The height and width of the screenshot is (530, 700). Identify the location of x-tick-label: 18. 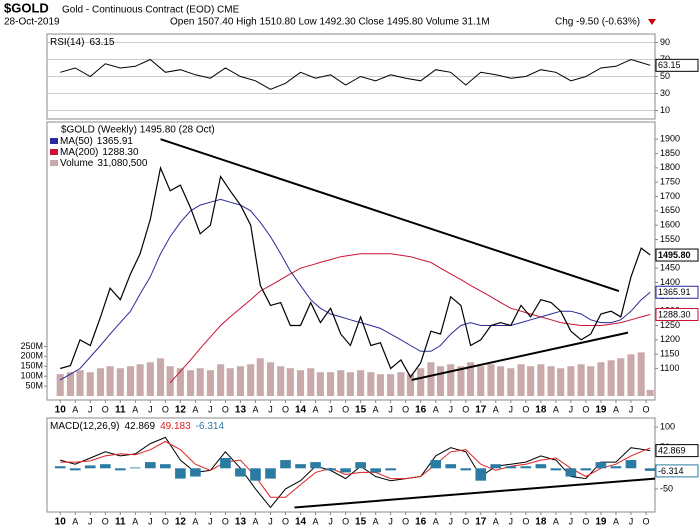
(541, 410).